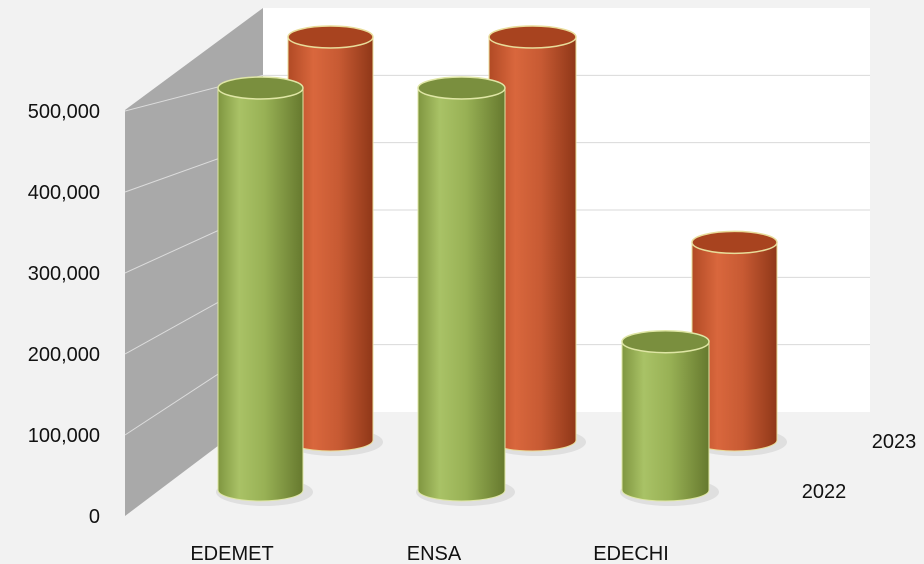  I want to click on x-tick-label: ENSA, so click(434, 553).